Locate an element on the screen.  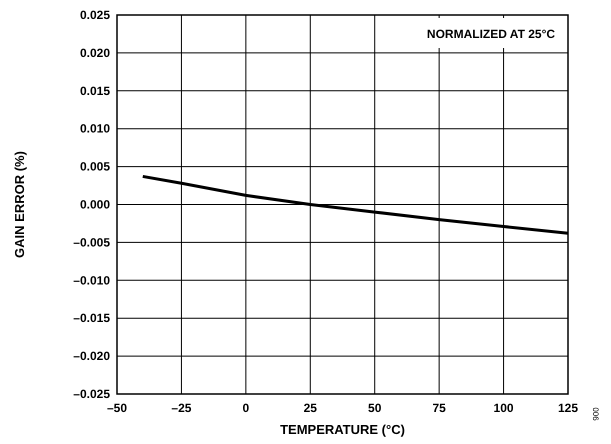
y-tick-label: 0.015 is located at coordinates (95, 91).